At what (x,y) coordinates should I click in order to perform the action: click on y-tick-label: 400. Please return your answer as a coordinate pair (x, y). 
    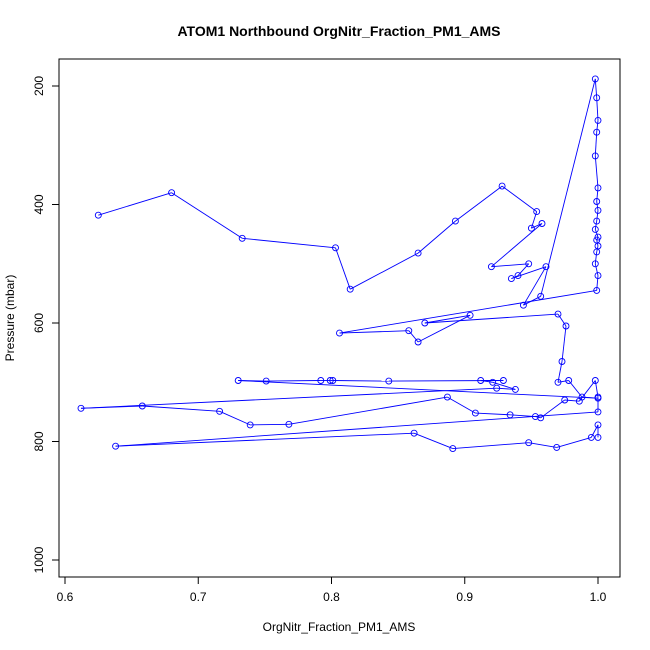
    Looking at the image, I should click on (39, 204).